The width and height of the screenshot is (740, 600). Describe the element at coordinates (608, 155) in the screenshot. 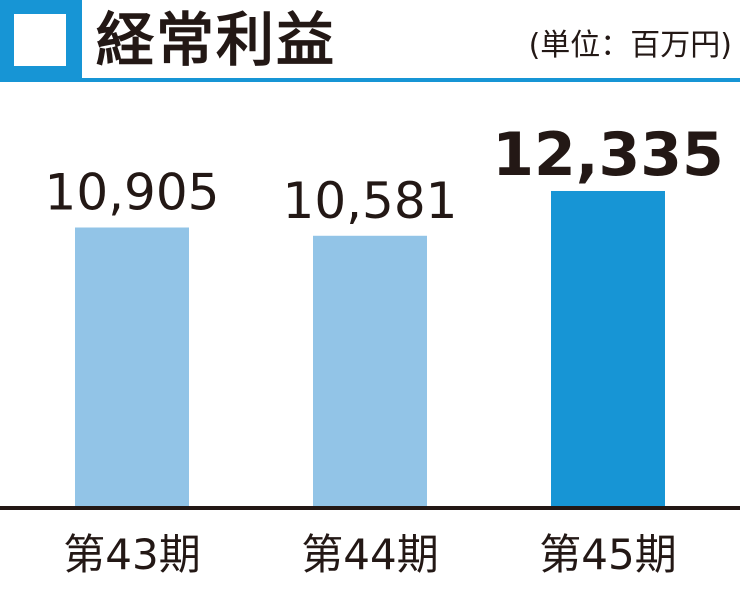

I see `value-label-3: 12,335` at that location.